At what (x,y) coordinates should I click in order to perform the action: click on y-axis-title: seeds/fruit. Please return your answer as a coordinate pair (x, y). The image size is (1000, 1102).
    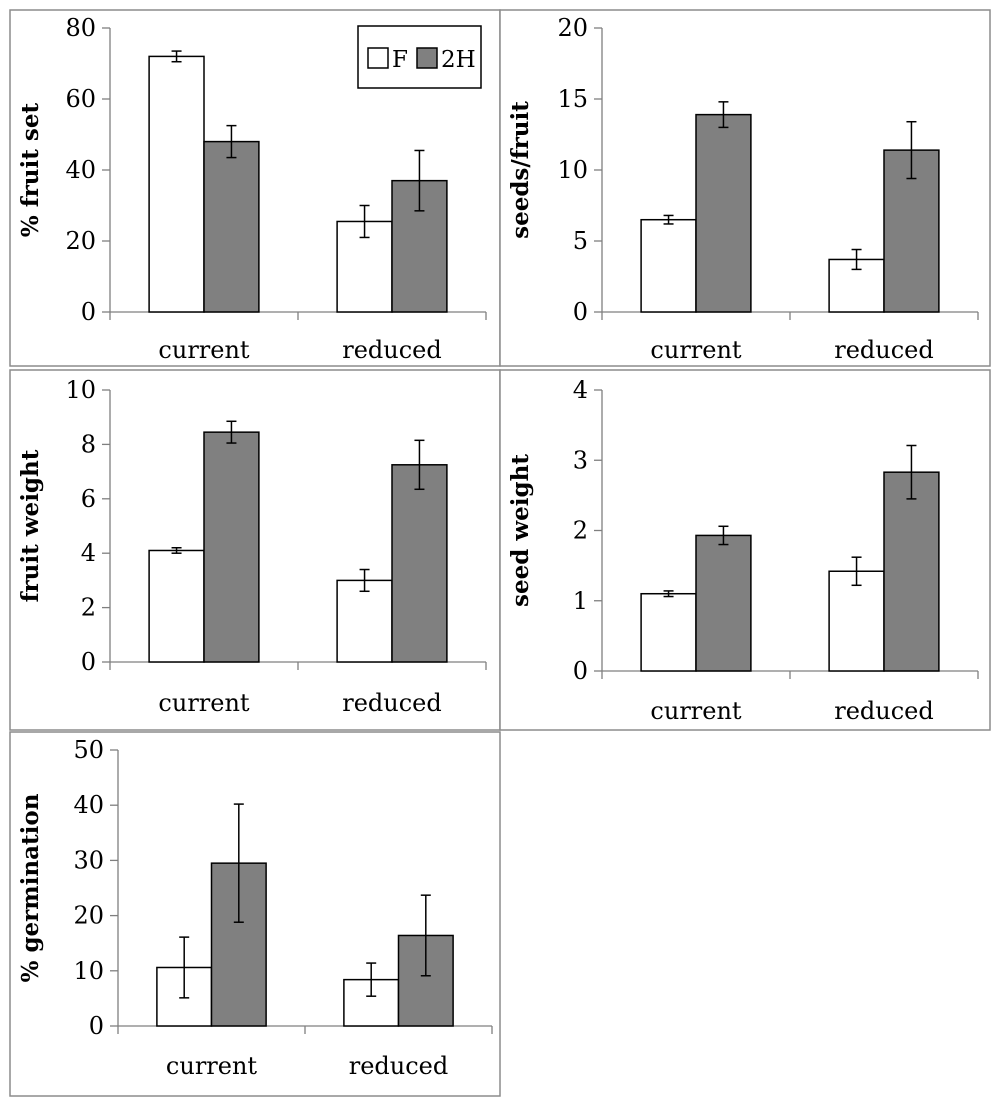
    Looking at the image, I should click on (520, 170).